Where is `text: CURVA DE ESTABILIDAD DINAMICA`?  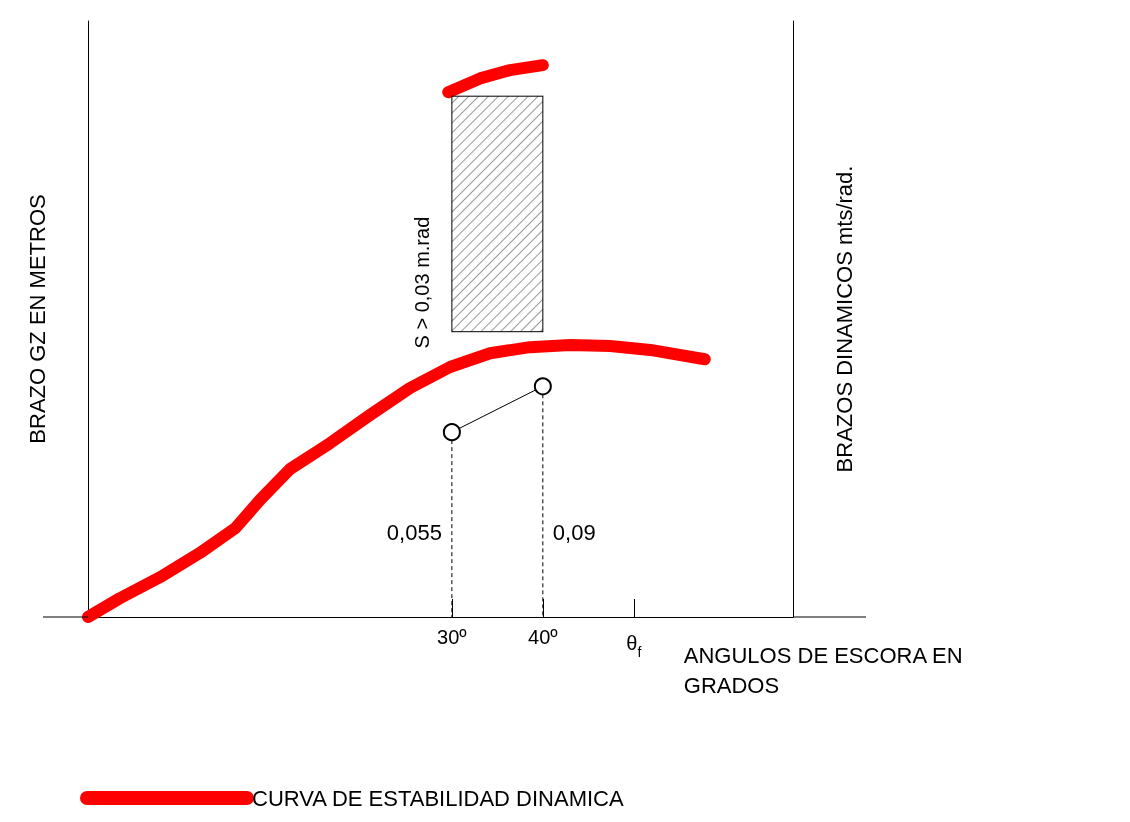 text: CURVA DE ESTABILIDAD DINAMICA is located at coordinates (438, 798).